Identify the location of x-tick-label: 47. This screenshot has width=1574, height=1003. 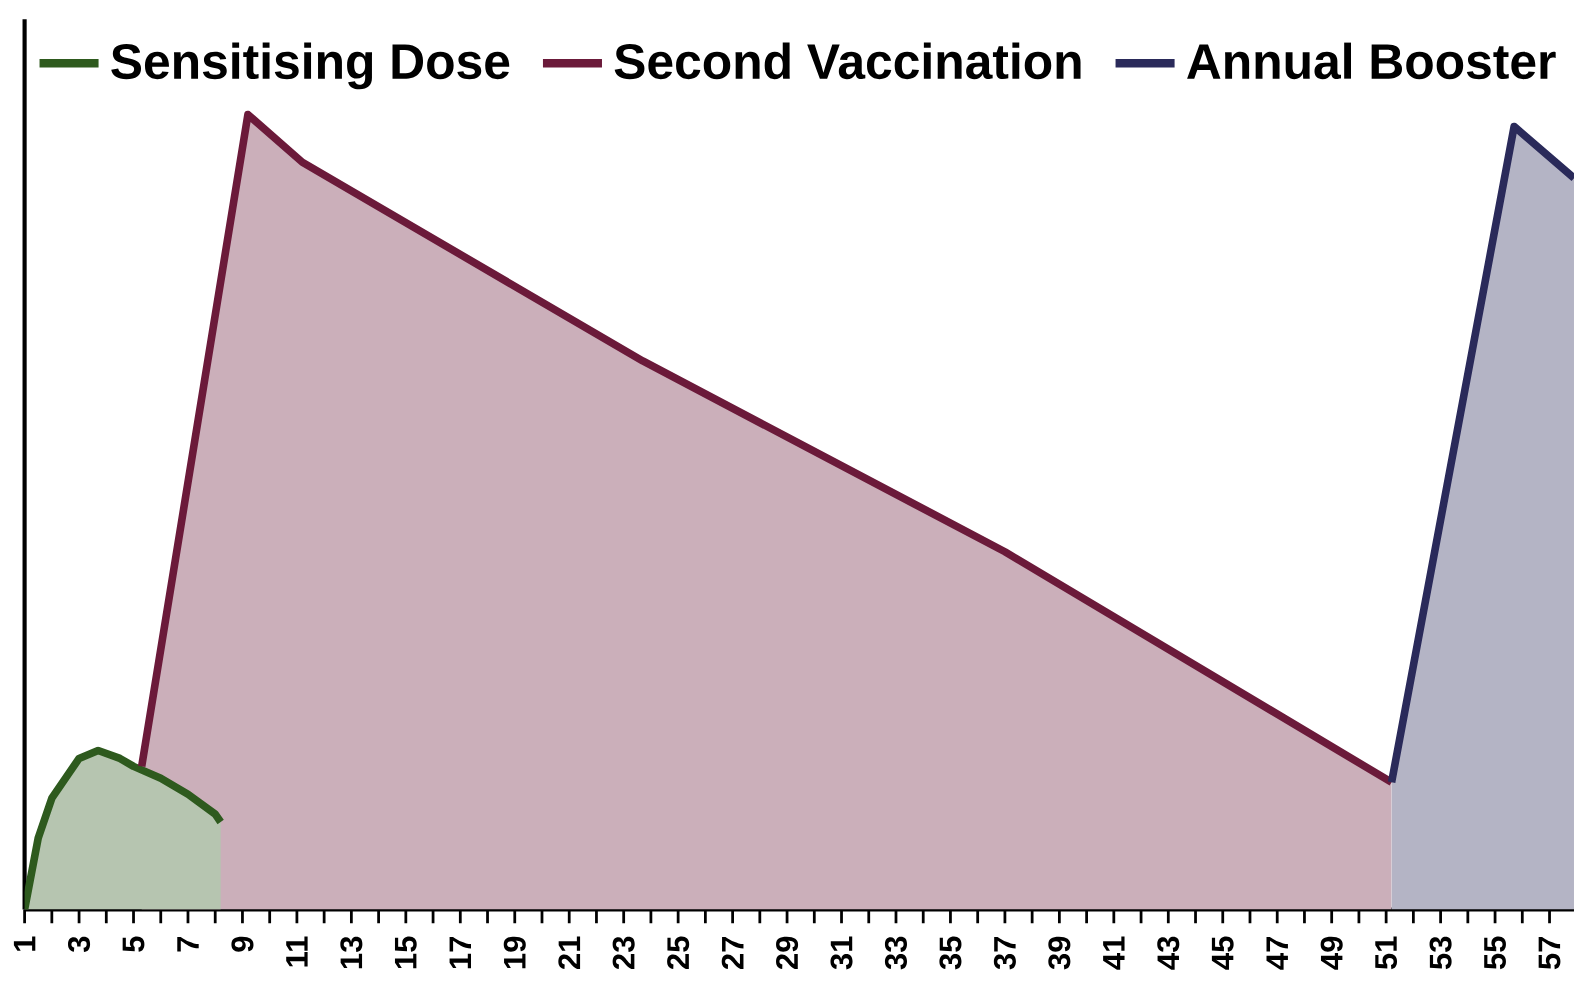
(1277, 953).